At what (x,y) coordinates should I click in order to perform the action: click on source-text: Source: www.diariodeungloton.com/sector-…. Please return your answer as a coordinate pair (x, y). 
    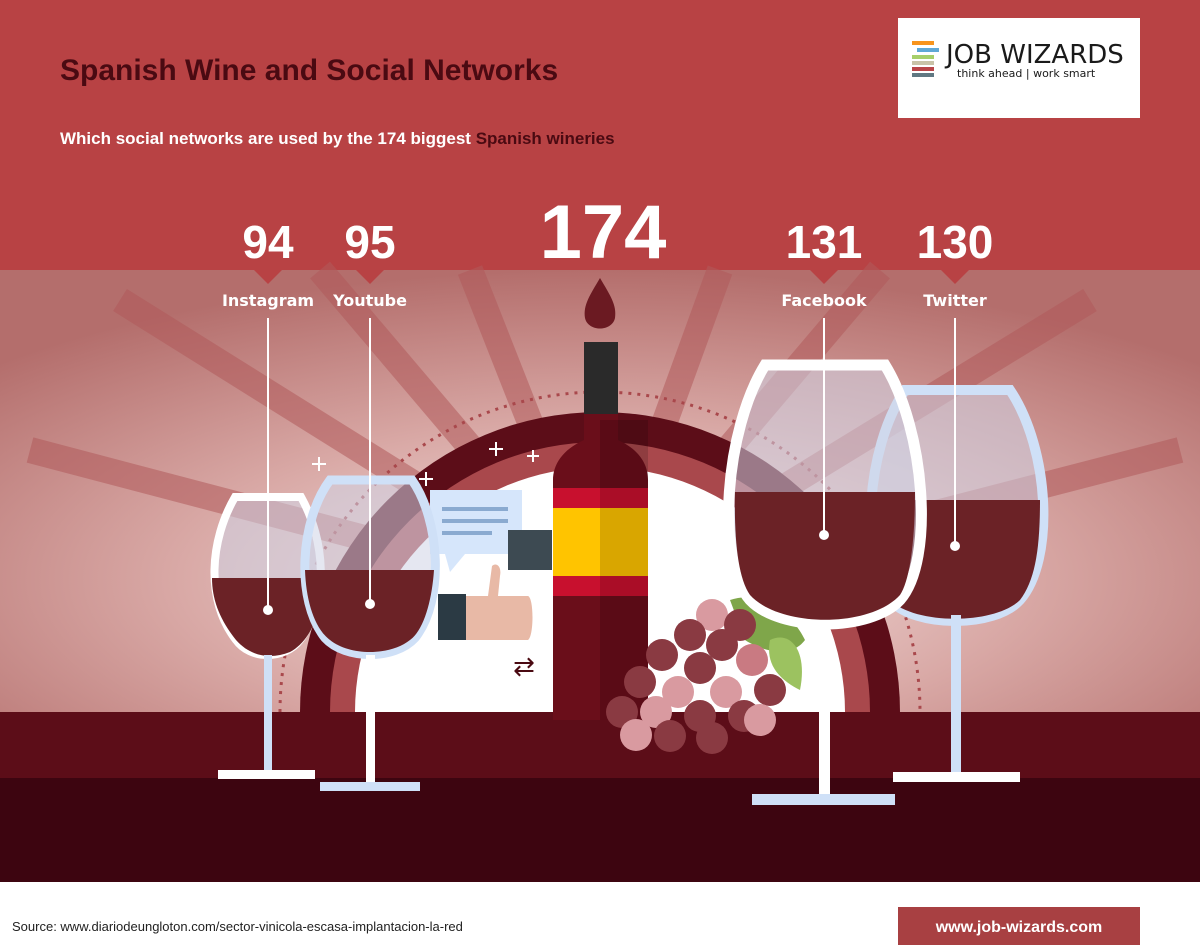
    Looking at the image, I should click on (237, 926).